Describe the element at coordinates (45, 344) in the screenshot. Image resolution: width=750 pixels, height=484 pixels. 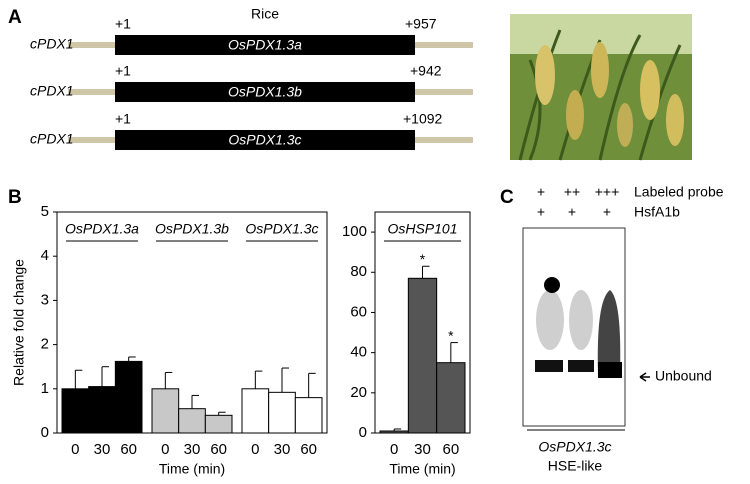
I see `y-tick-label: 2` at that location.